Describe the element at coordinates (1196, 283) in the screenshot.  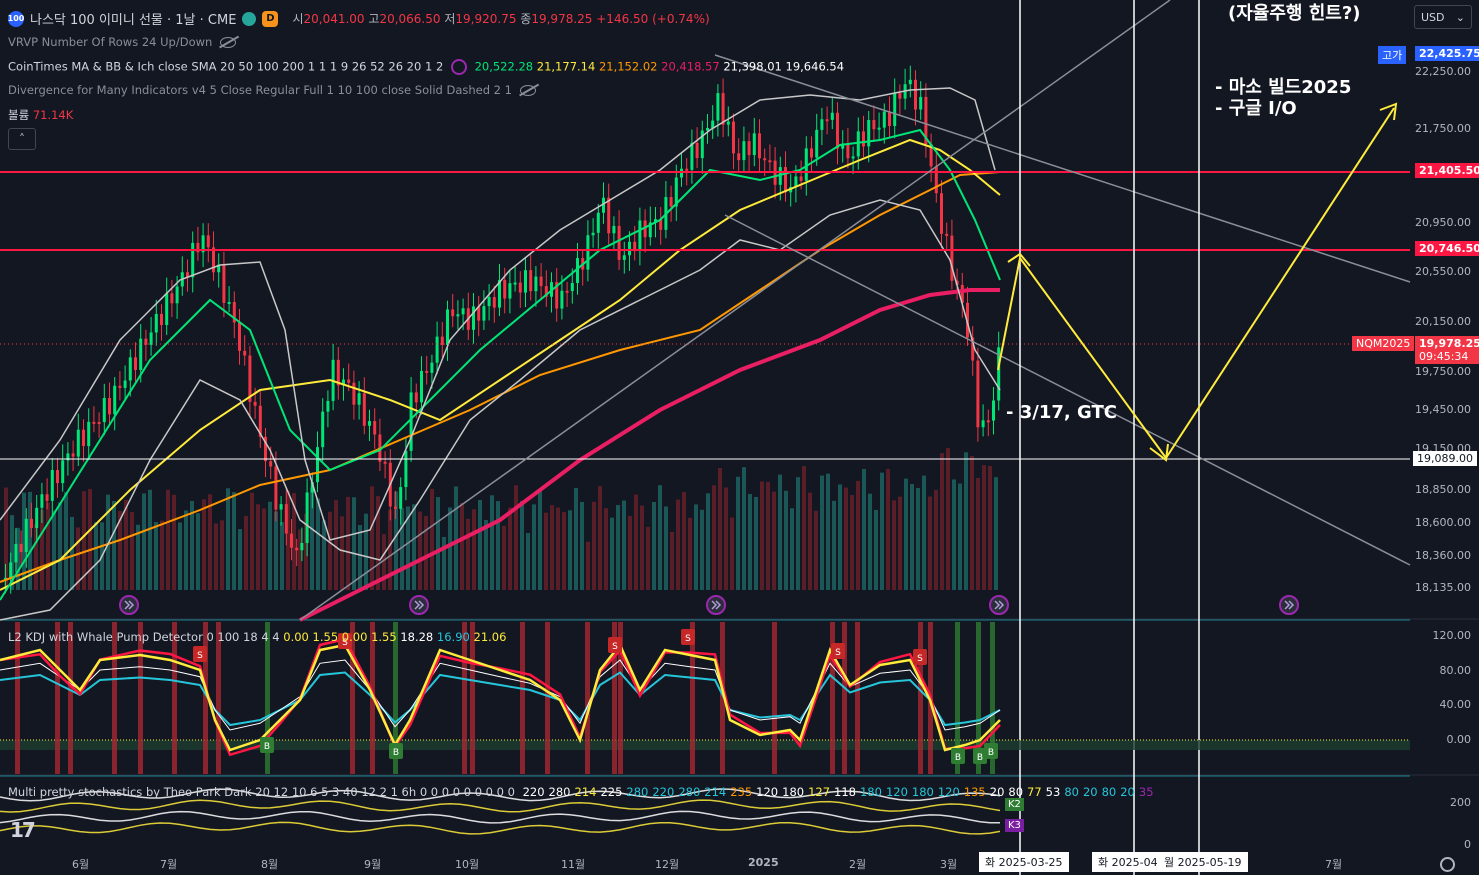
I see `forecast-path` at that location.